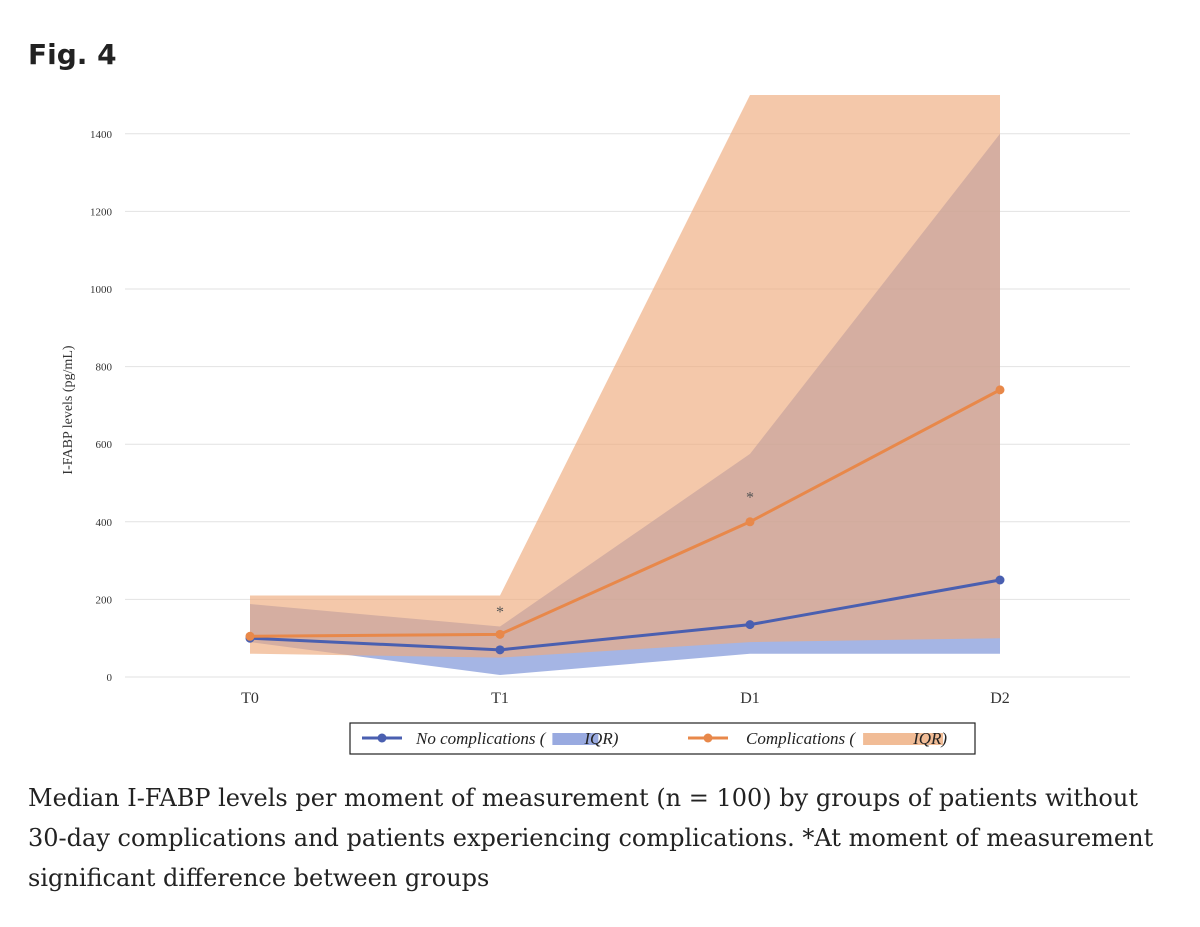 This screenshot has width=1200, height=927. I want to click on legend-label: Complications (, so click(801, 738).